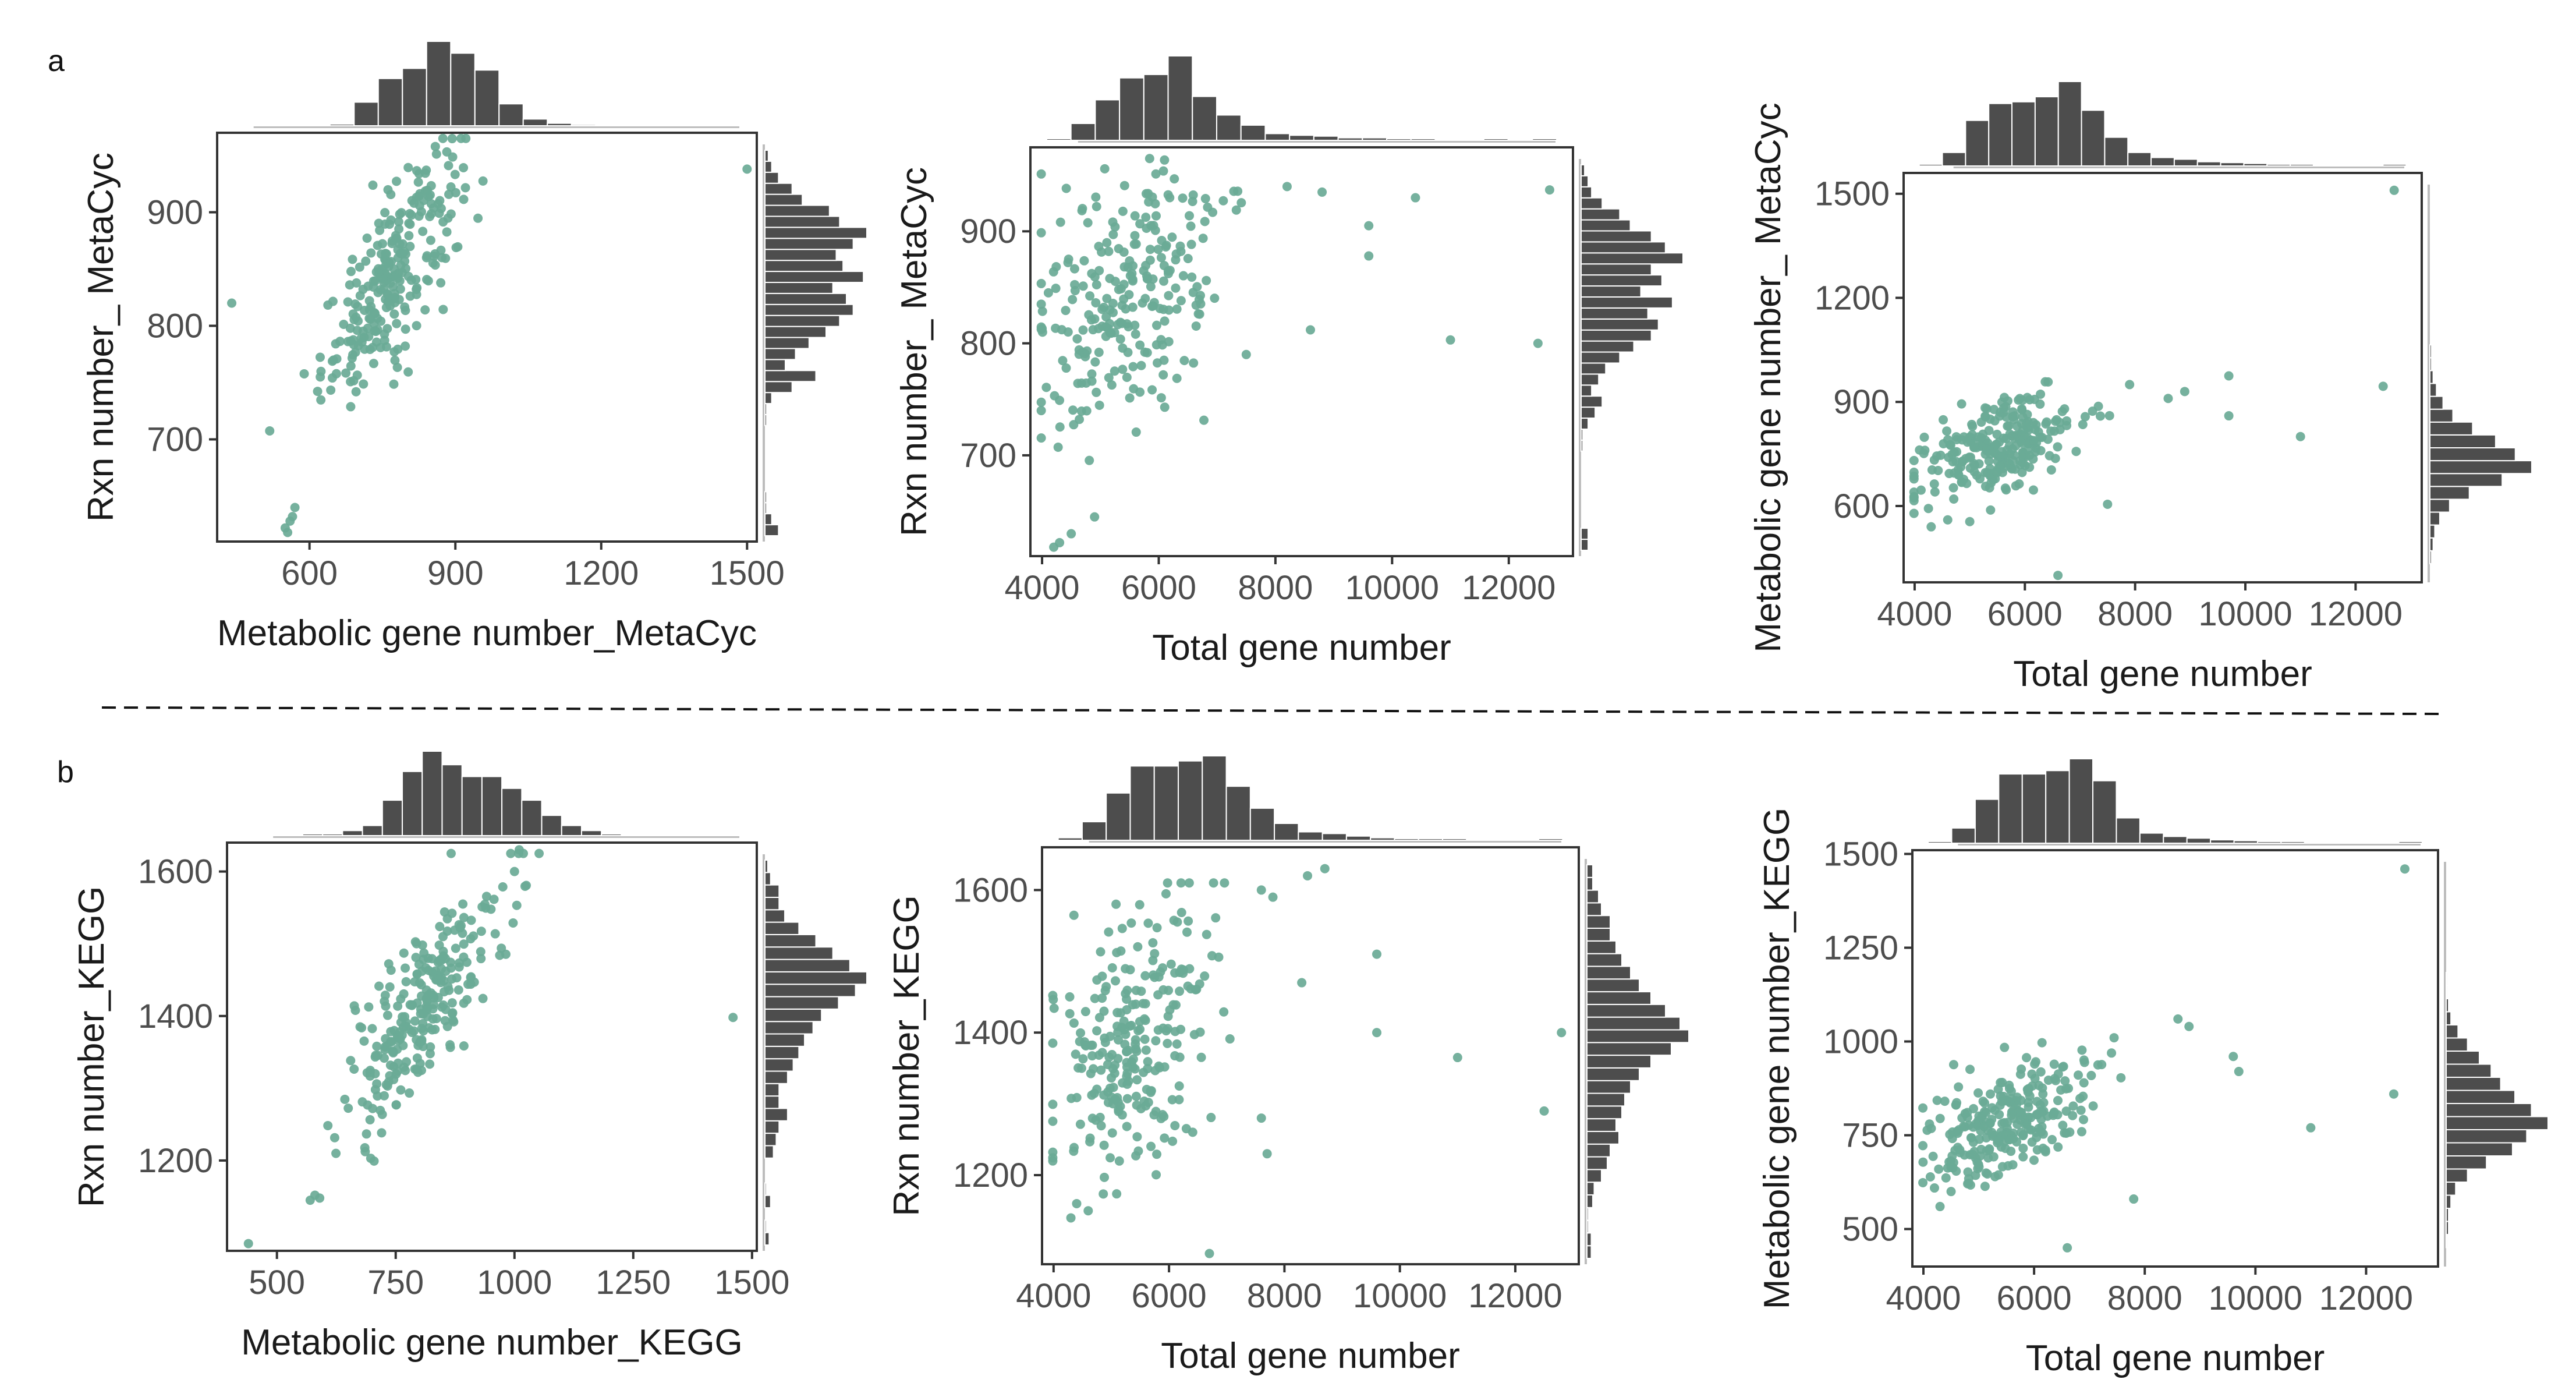 Image resolution: width=2576 pixels, height=1390 pixels. Describe the element at coordinates (1301, 648) in the screenshot. I see `x-axis-title: Total gene number` at that location.